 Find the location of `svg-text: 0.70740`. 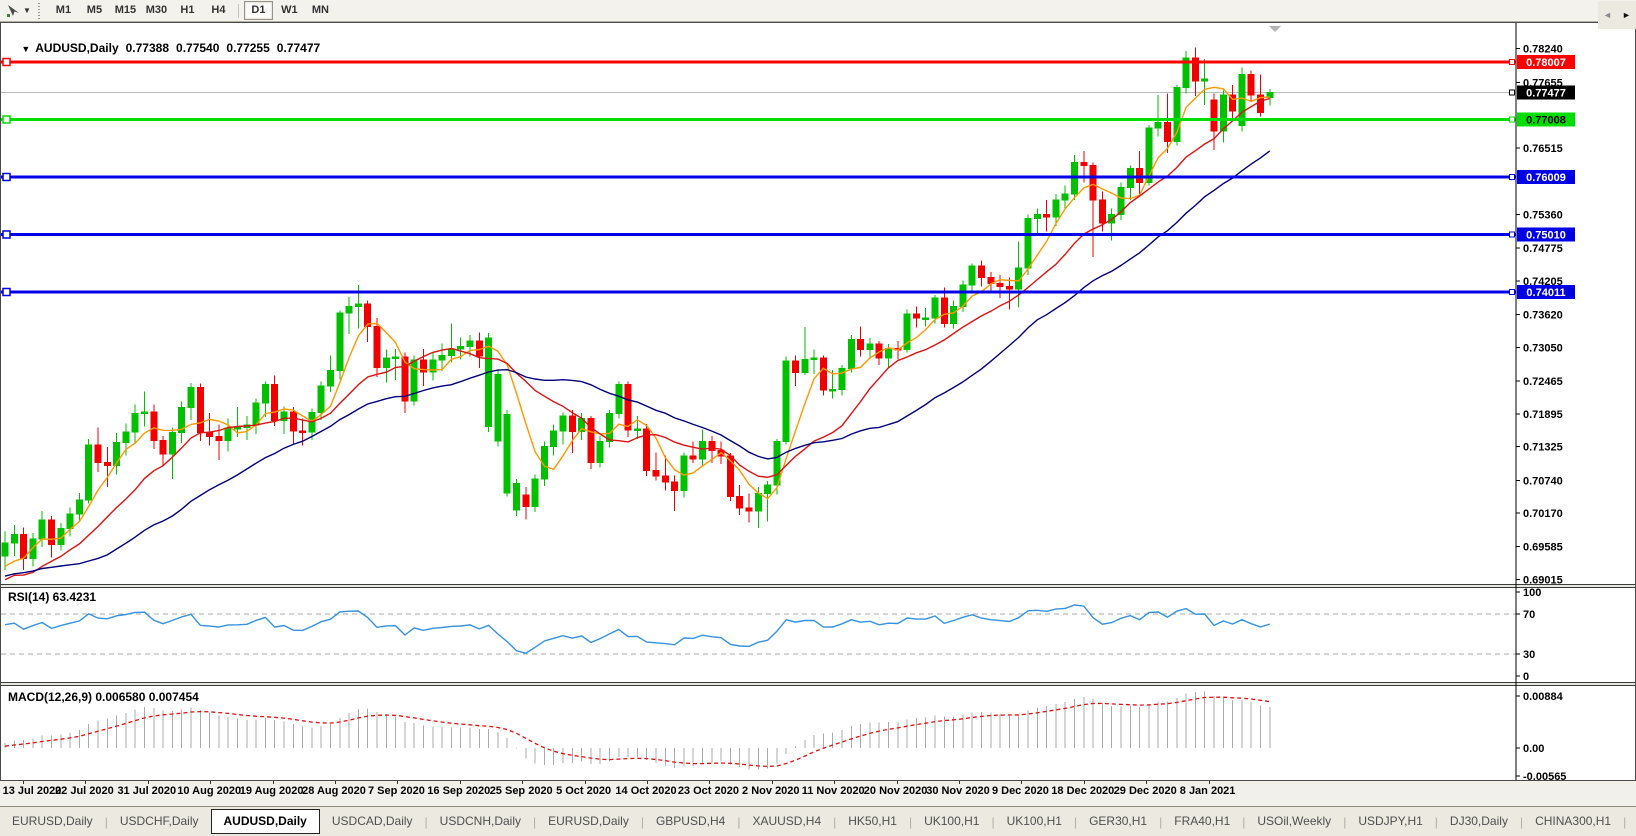

svg-text: 0.70740 is located at coordinates (1543, 481).